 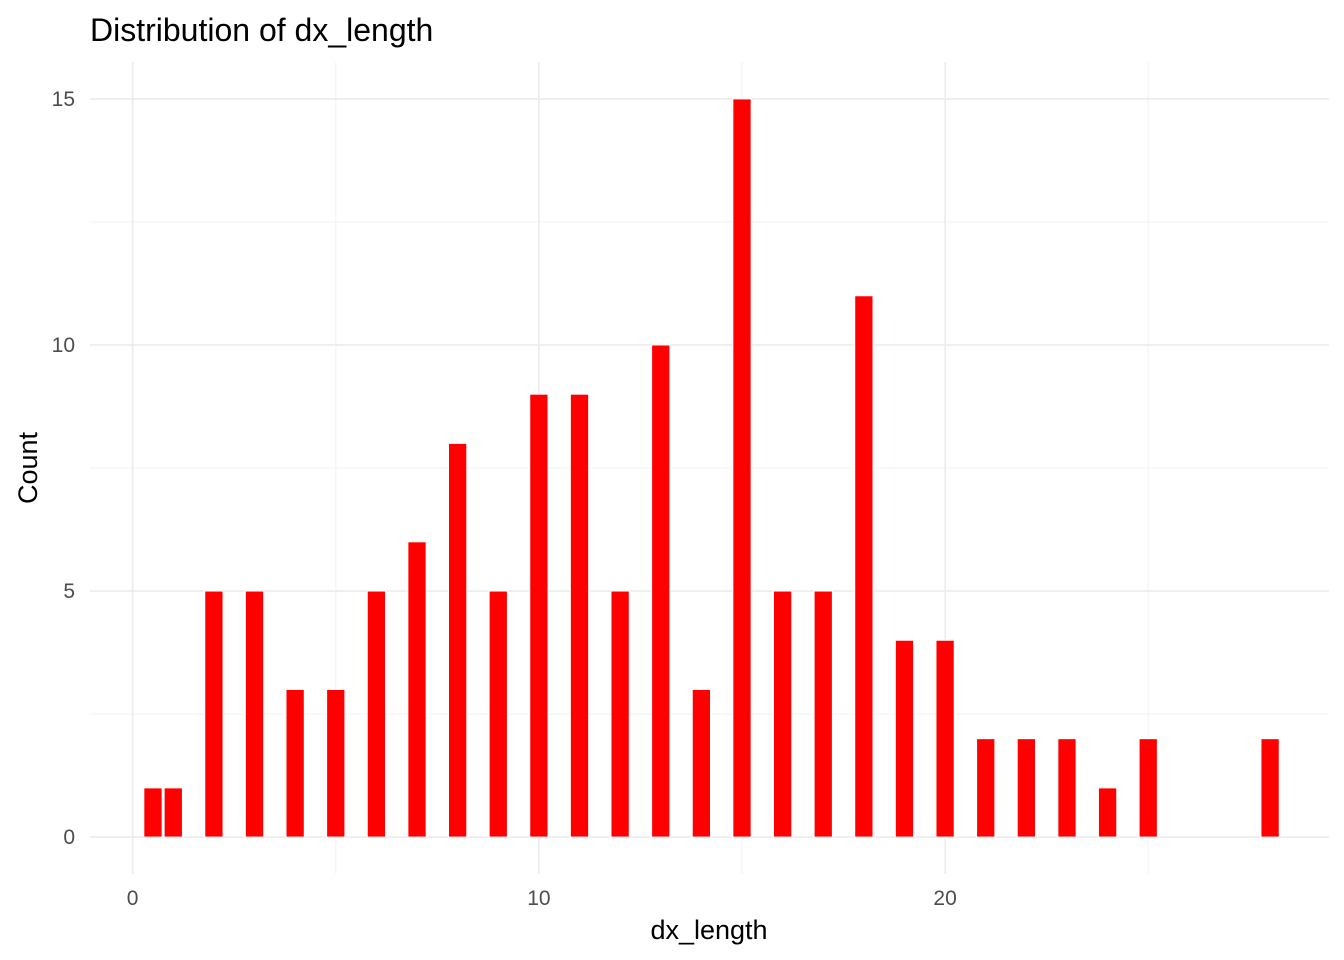 What do you see at coordinates (69, 591) in the screenshot?
I see `y-tick-label: 5` at bounding box center [69, 591].